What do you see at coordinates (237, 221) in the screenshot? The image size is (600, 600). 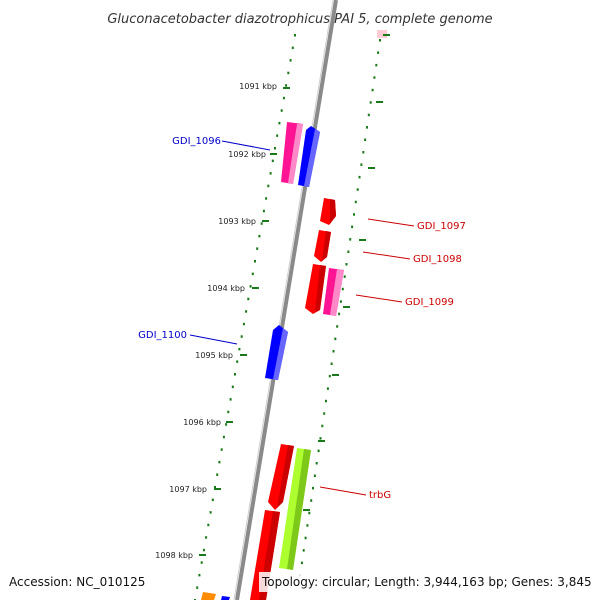 I see `tick-label: 1093 kbp` at bounding box center [237, 221].